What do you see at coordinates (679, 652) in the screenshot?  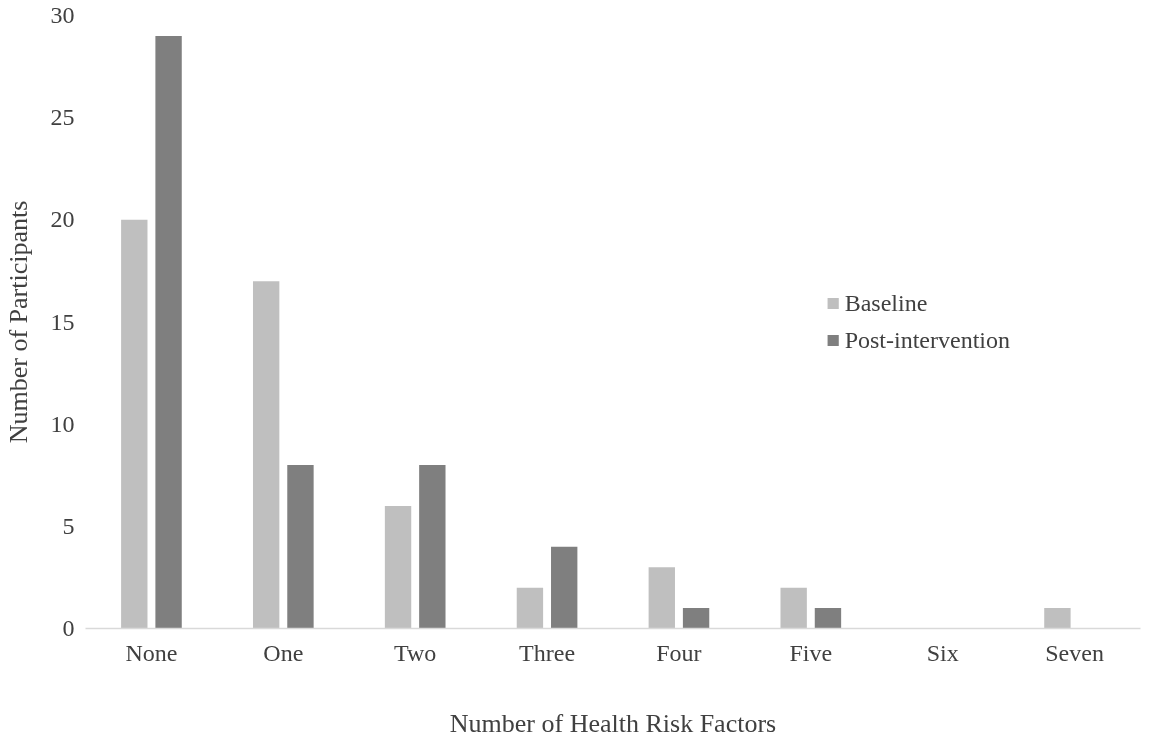 I see `x-tick-label: Four` at bounding box center [679, 652].